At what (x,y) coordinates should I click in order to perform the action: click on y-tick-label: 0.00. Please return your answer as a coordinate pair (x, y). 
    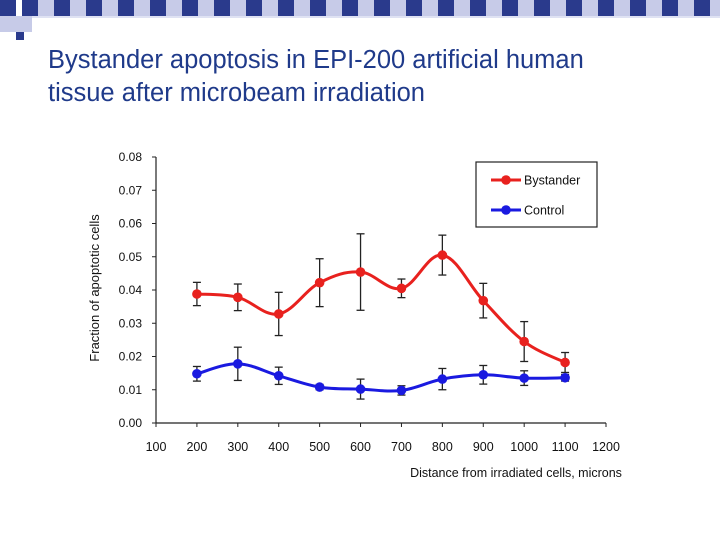
    Looking at the image, I should click on (131, 423).